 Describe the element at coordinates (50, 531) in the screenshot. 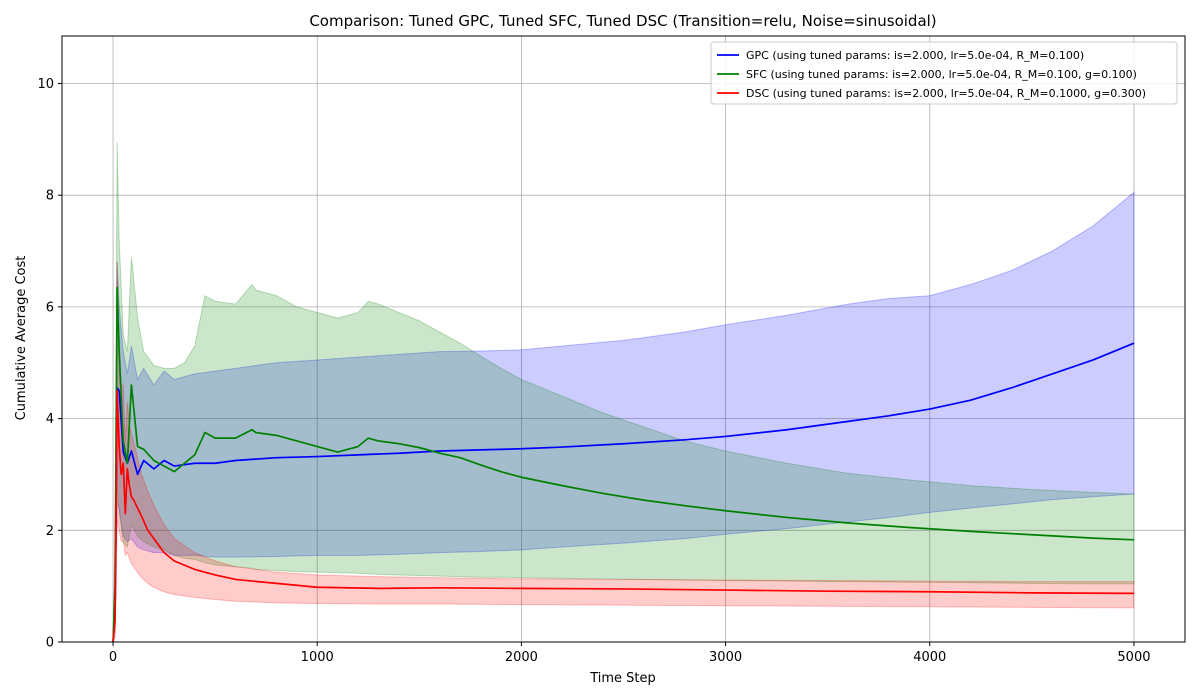

I see `y-tick-label: 2` at that location.